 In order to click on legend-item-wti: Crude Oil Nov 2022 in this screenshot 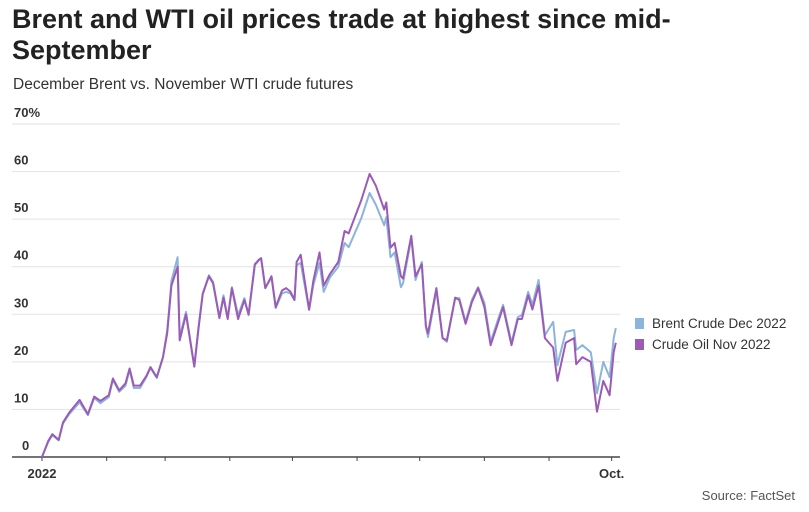, I will do `click(710, 344)`.